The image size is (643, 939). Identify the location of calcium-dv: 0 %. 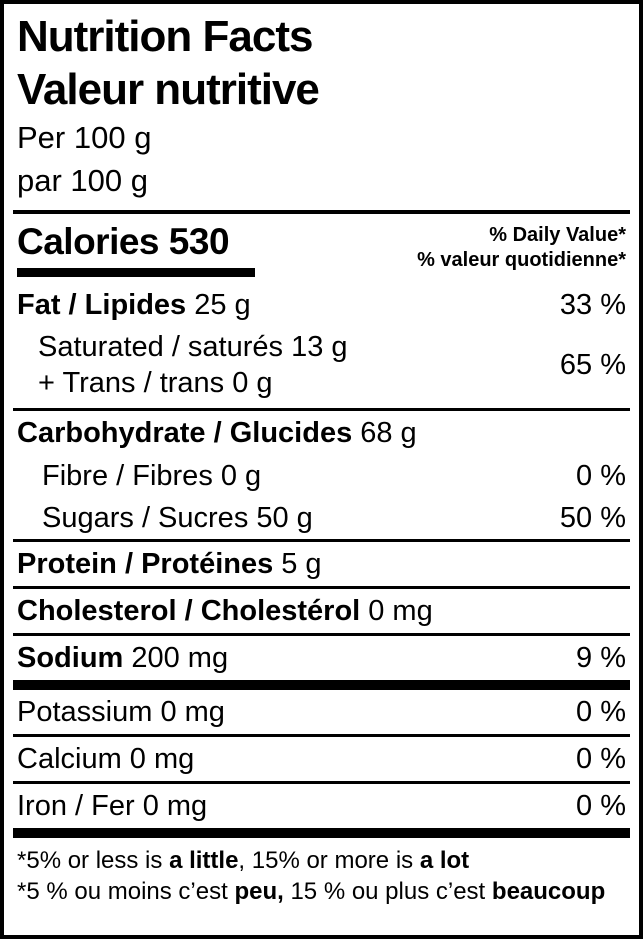
(601, 759).